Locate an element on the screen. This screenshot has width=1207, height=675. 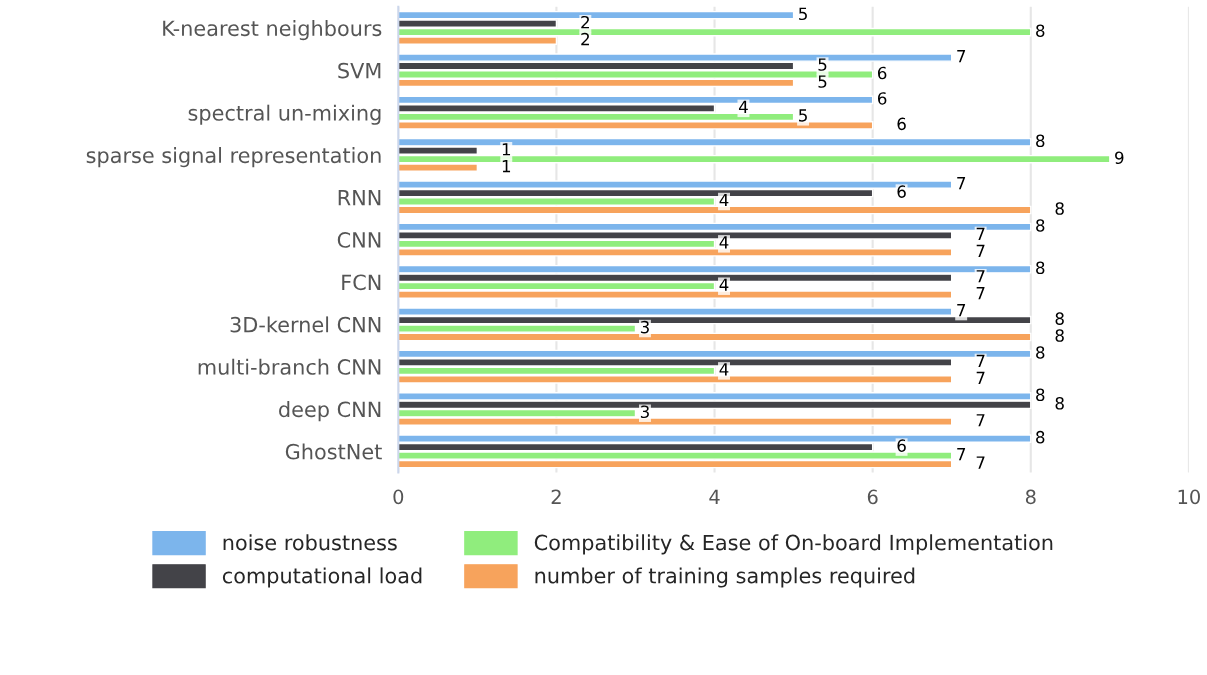
x-tick-label: 6 is located at coordinates (872, 497).